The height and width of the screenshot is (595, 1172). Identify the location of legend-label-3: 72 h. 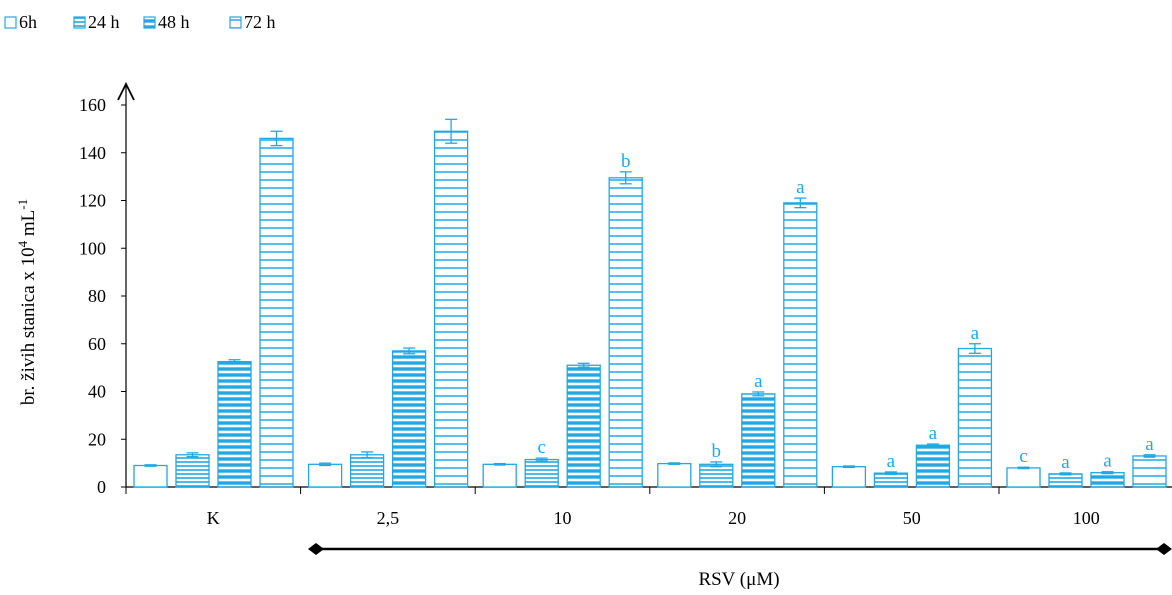
(260, 22).